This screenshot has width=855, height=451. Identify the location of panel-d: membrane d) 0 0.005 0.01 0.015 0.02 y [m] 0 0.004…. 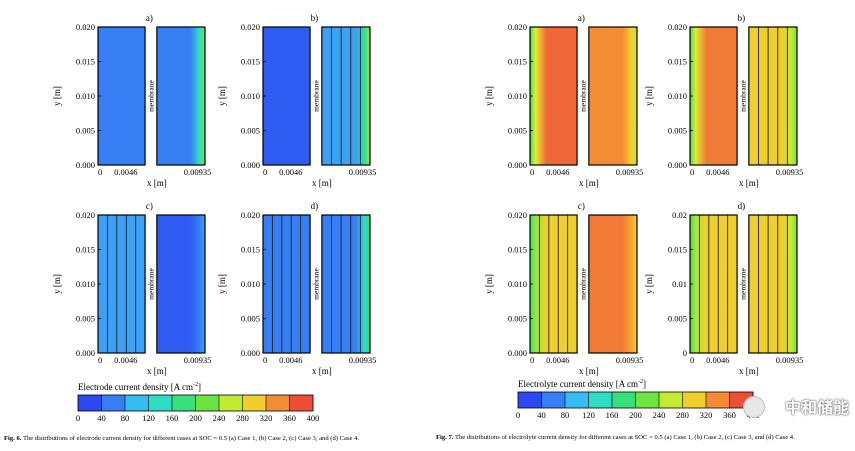
(723, 288).